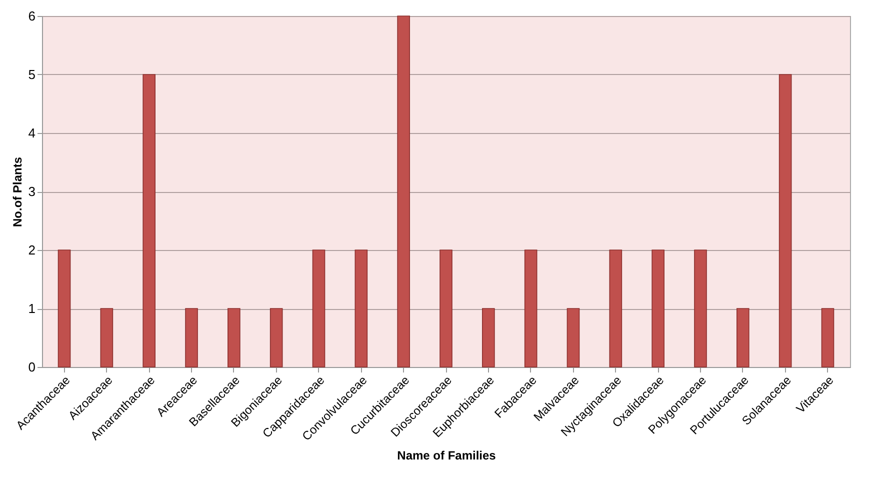 This screenshot has width=878, height=485. I want to click on y-tick-label: 5, so click(32, 74).